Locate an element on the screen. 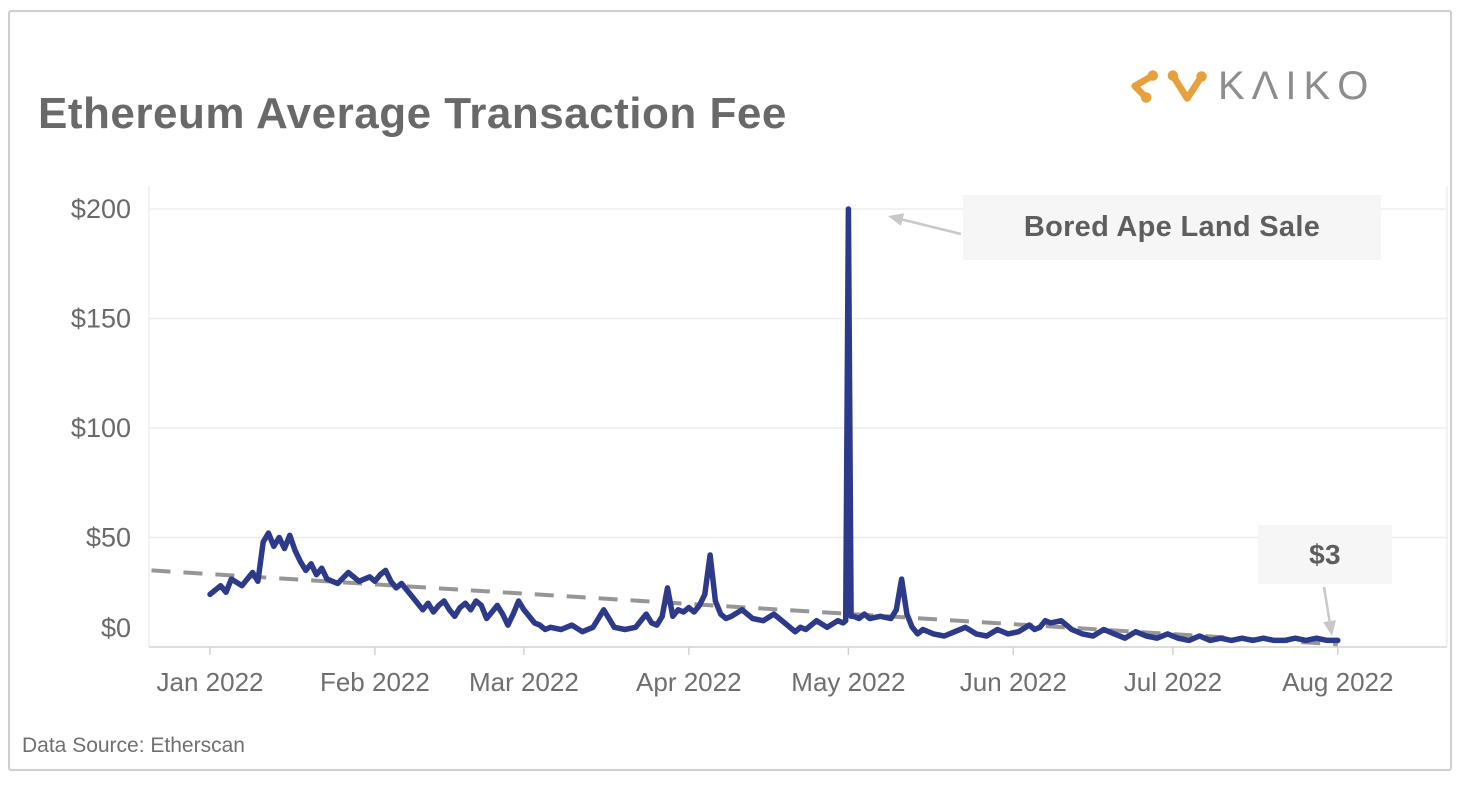 The width and height of the screenshot is (1460, 787). annotation-bored-ape-land-sale: Bored Ape Land Sale is located at coordinates (1172, 227).